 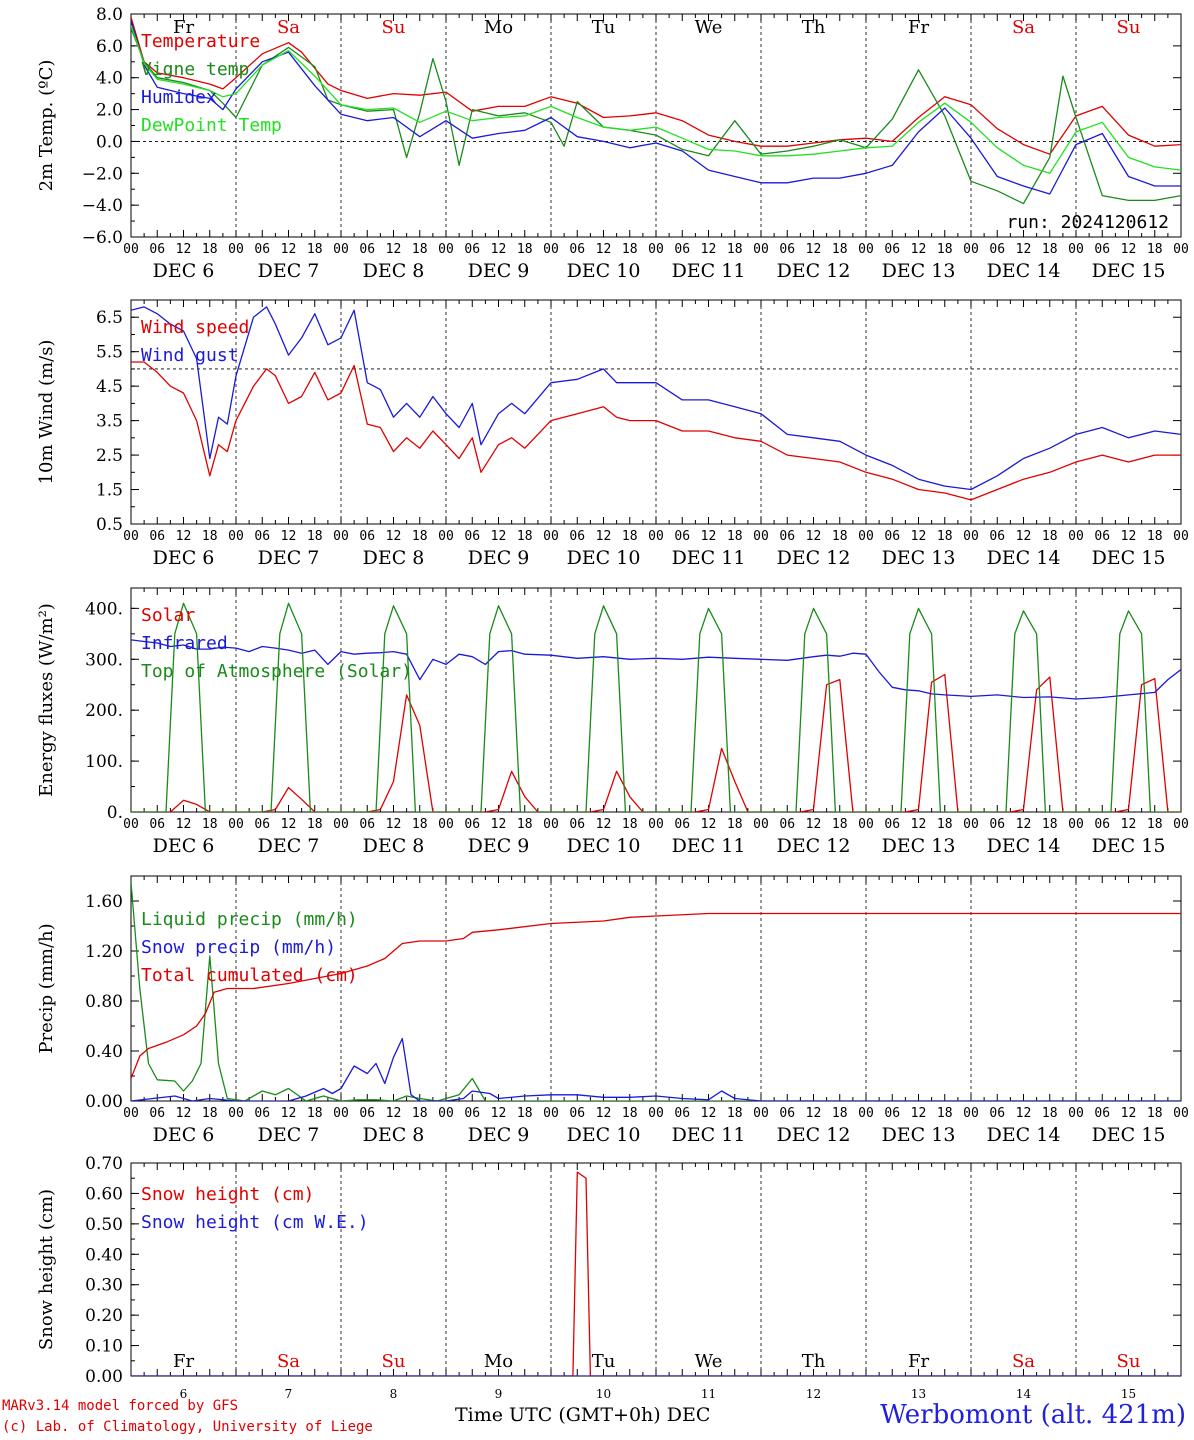 What do you see at coordinates (813, 1394) in the screenshot?
I see `day-number-label: 12` at bounding box center [813, 1394].